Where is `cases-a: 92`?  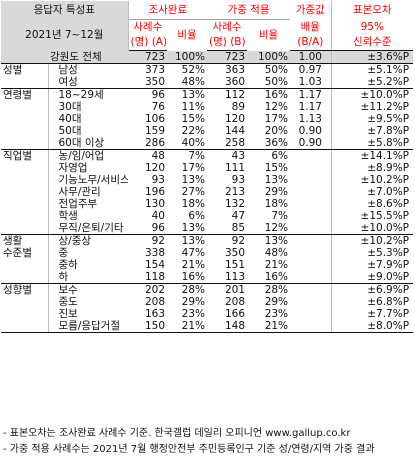 cases-a: 92 is located at coordinates (158, 241).